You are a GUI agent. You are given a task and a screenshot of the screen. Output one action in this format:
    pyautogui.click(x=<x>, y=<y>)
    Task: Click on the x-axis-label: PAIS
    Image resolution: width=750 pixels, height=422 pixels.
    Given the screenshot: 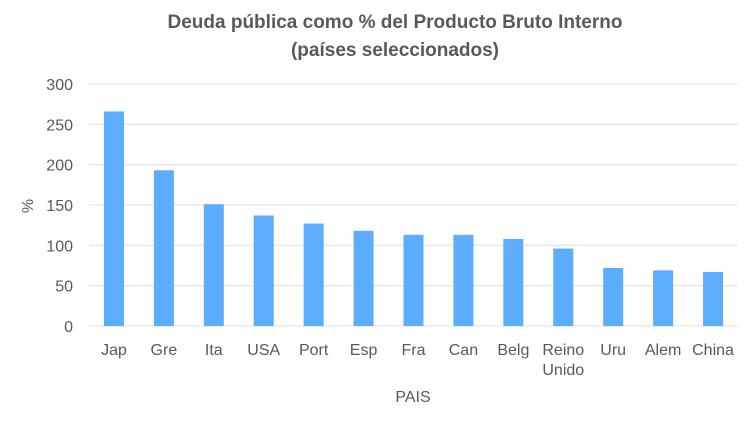 What is the action you would take?
    pyautogui.click(x=412, y=397)
    